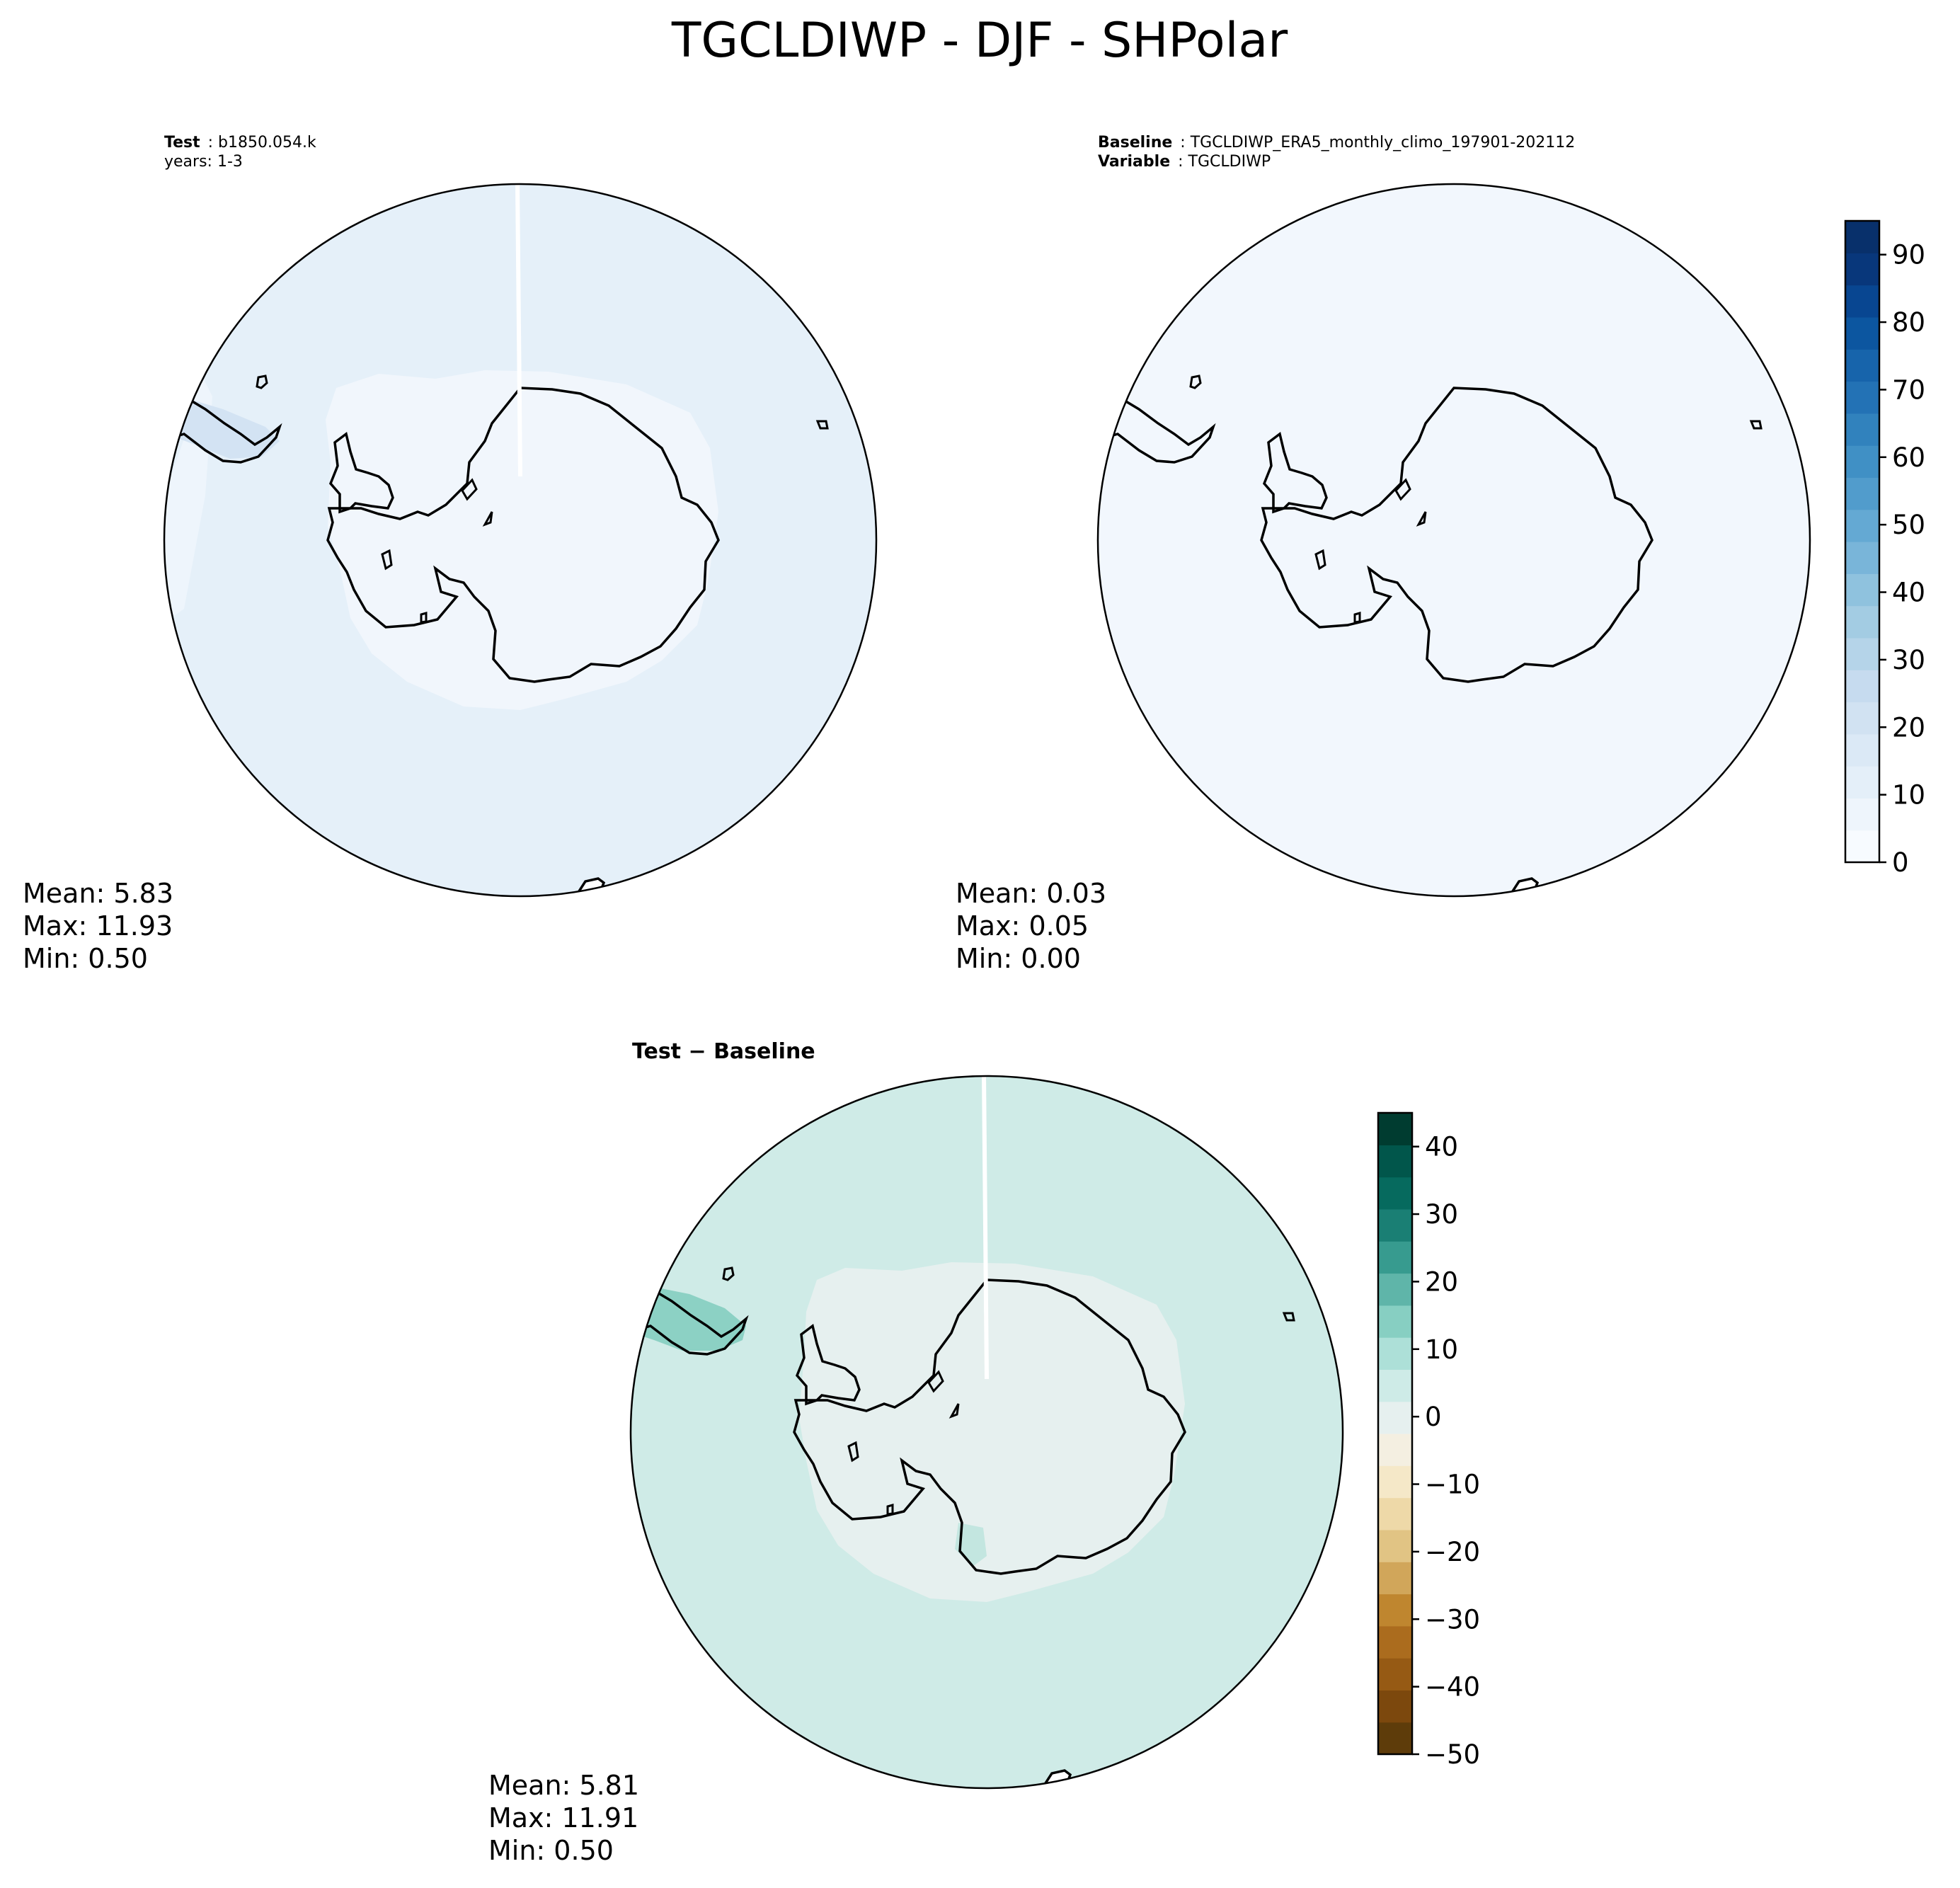  What do you see at coordinates (551, 1851) in the screenshot?
I see `diff-min: Min: 0.50` at bounding box center [551, 1851].